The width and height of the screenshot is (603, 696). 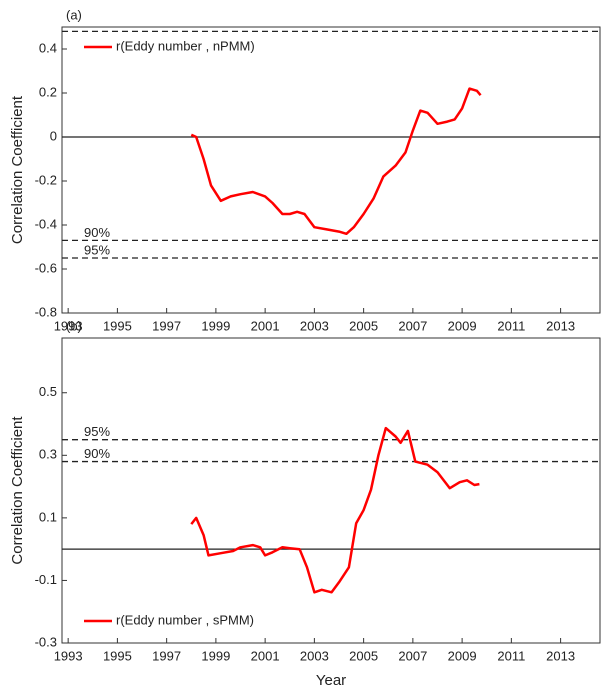 What do you see at coordinates (331, 680) in the screenshot?
I see `x-axis-label: Year` at bounding box center [331, 680].